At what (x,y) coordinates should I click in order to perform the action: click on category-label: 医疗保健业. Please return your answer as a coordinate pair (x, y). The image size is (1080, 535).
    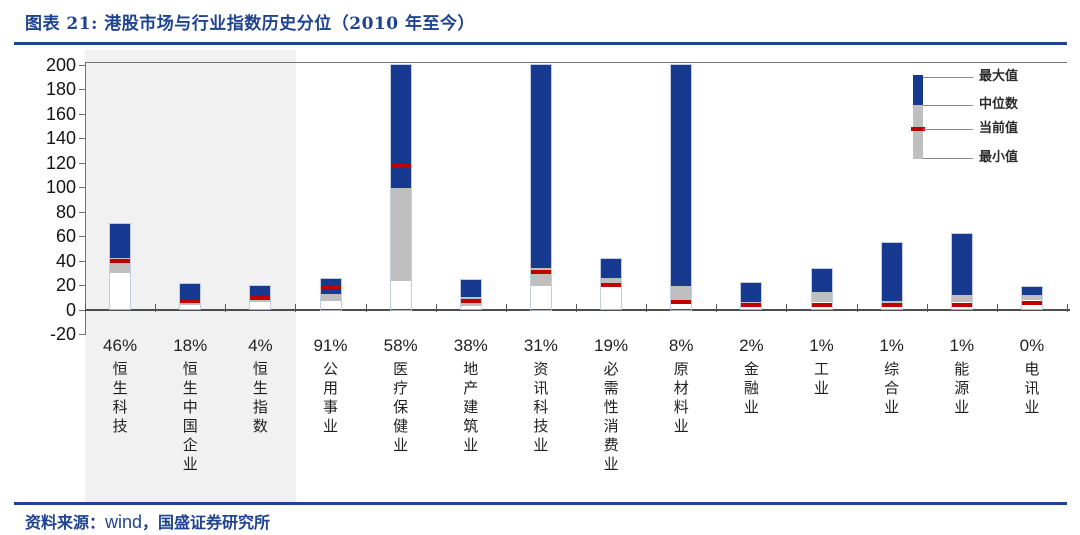
    Looking at the image, I should click on (401, 410).